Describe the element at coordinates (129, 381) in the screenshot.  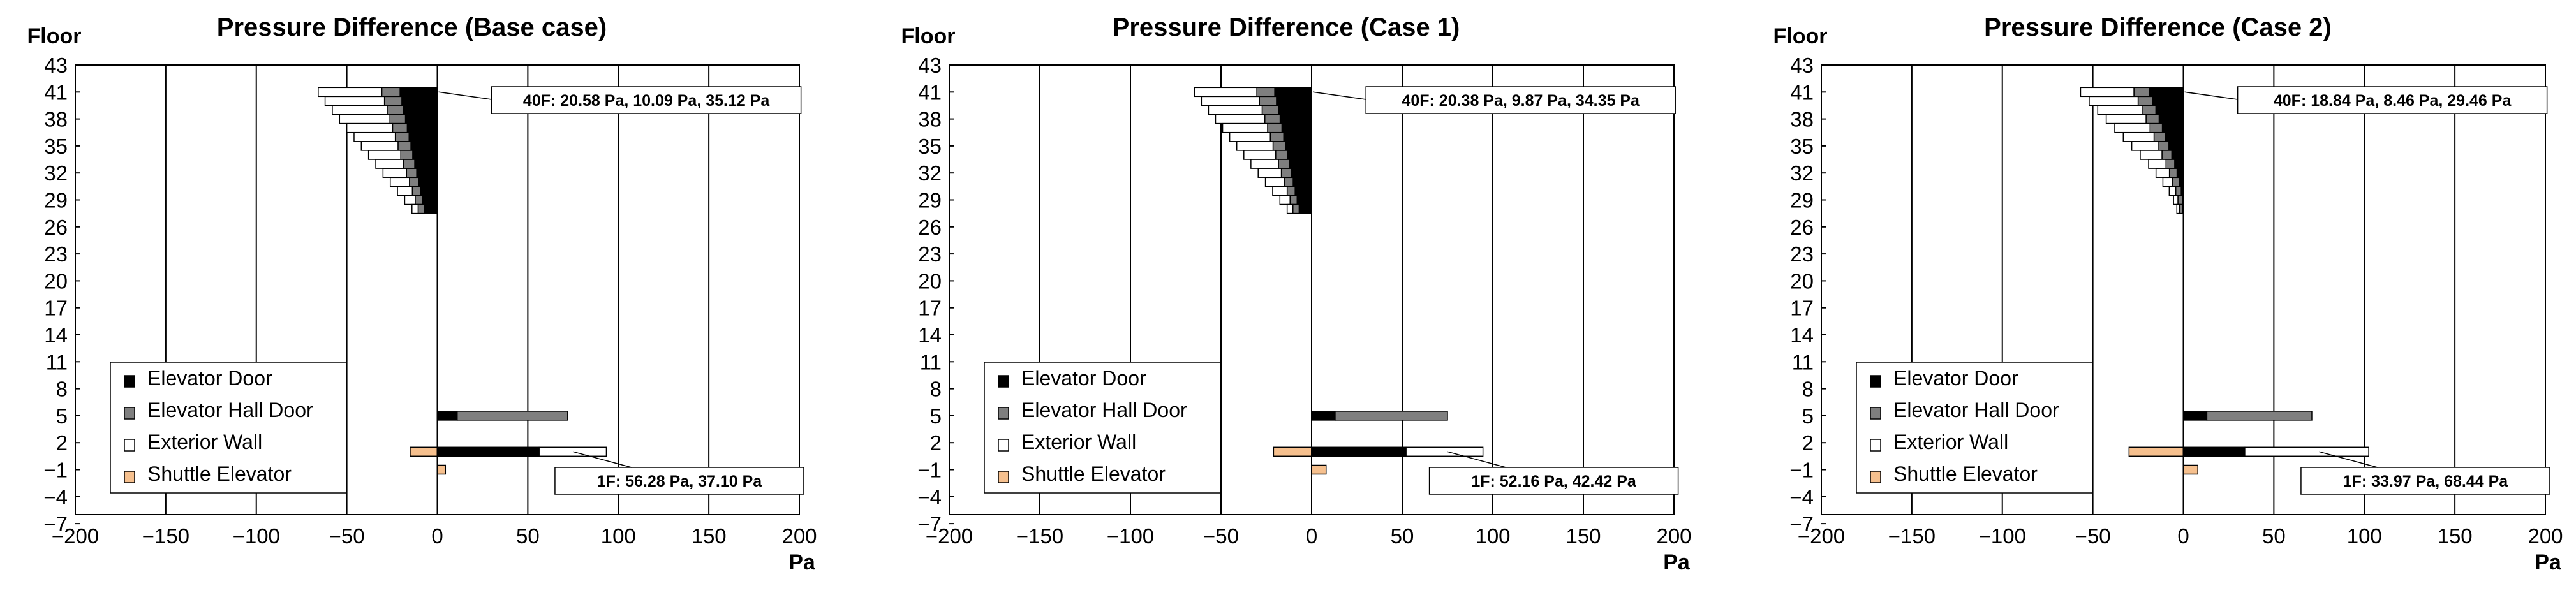
I see `legend-swatch-elevator-door` at that location.